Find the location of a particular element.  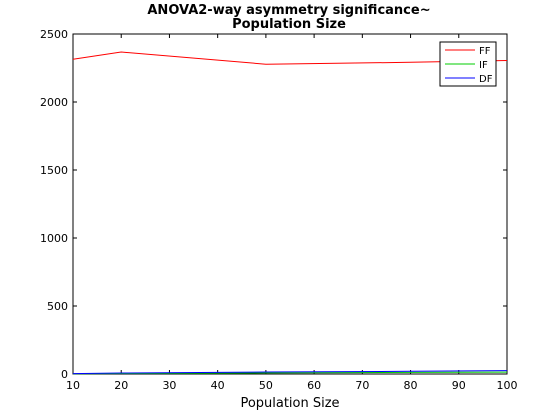

x-tick-label: 20 is located at coordinates (121, 385).